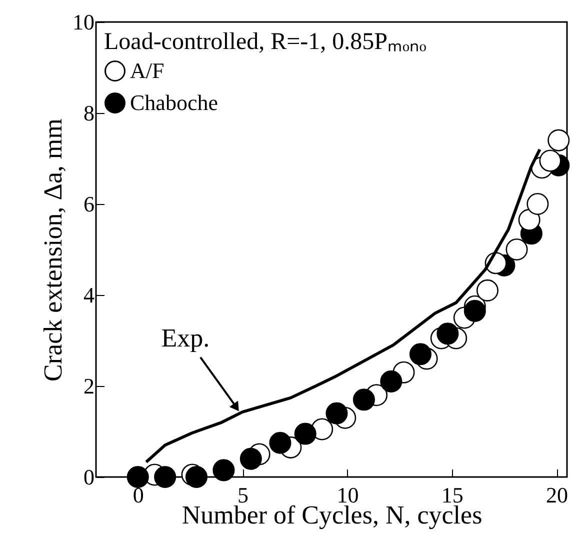 Image resolution: width=577 pixels, height=538 pixels. What do you see at coordinates (185, 337) in the screenshot?
I see `annotation: Exp.` at bounding box center [185, 337].